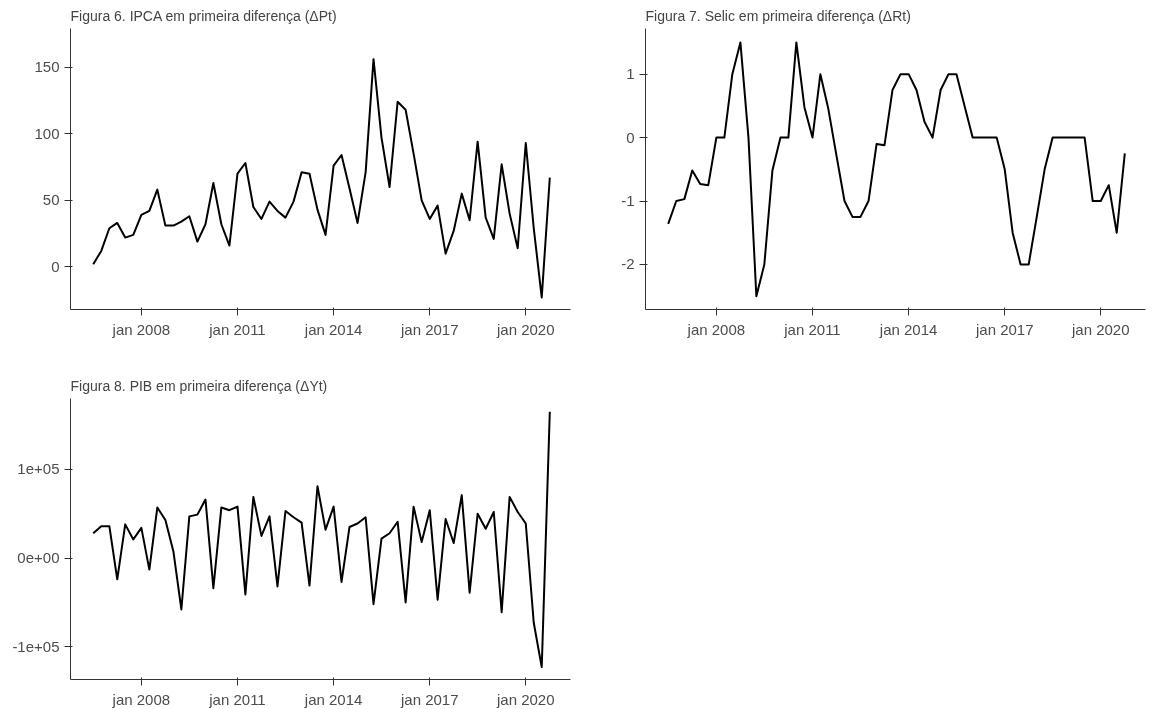 The image size is (1166, 709). Describe the element at coordinates (630, 74) in the screenshot. I see `y-tick-label: 1` at that location.